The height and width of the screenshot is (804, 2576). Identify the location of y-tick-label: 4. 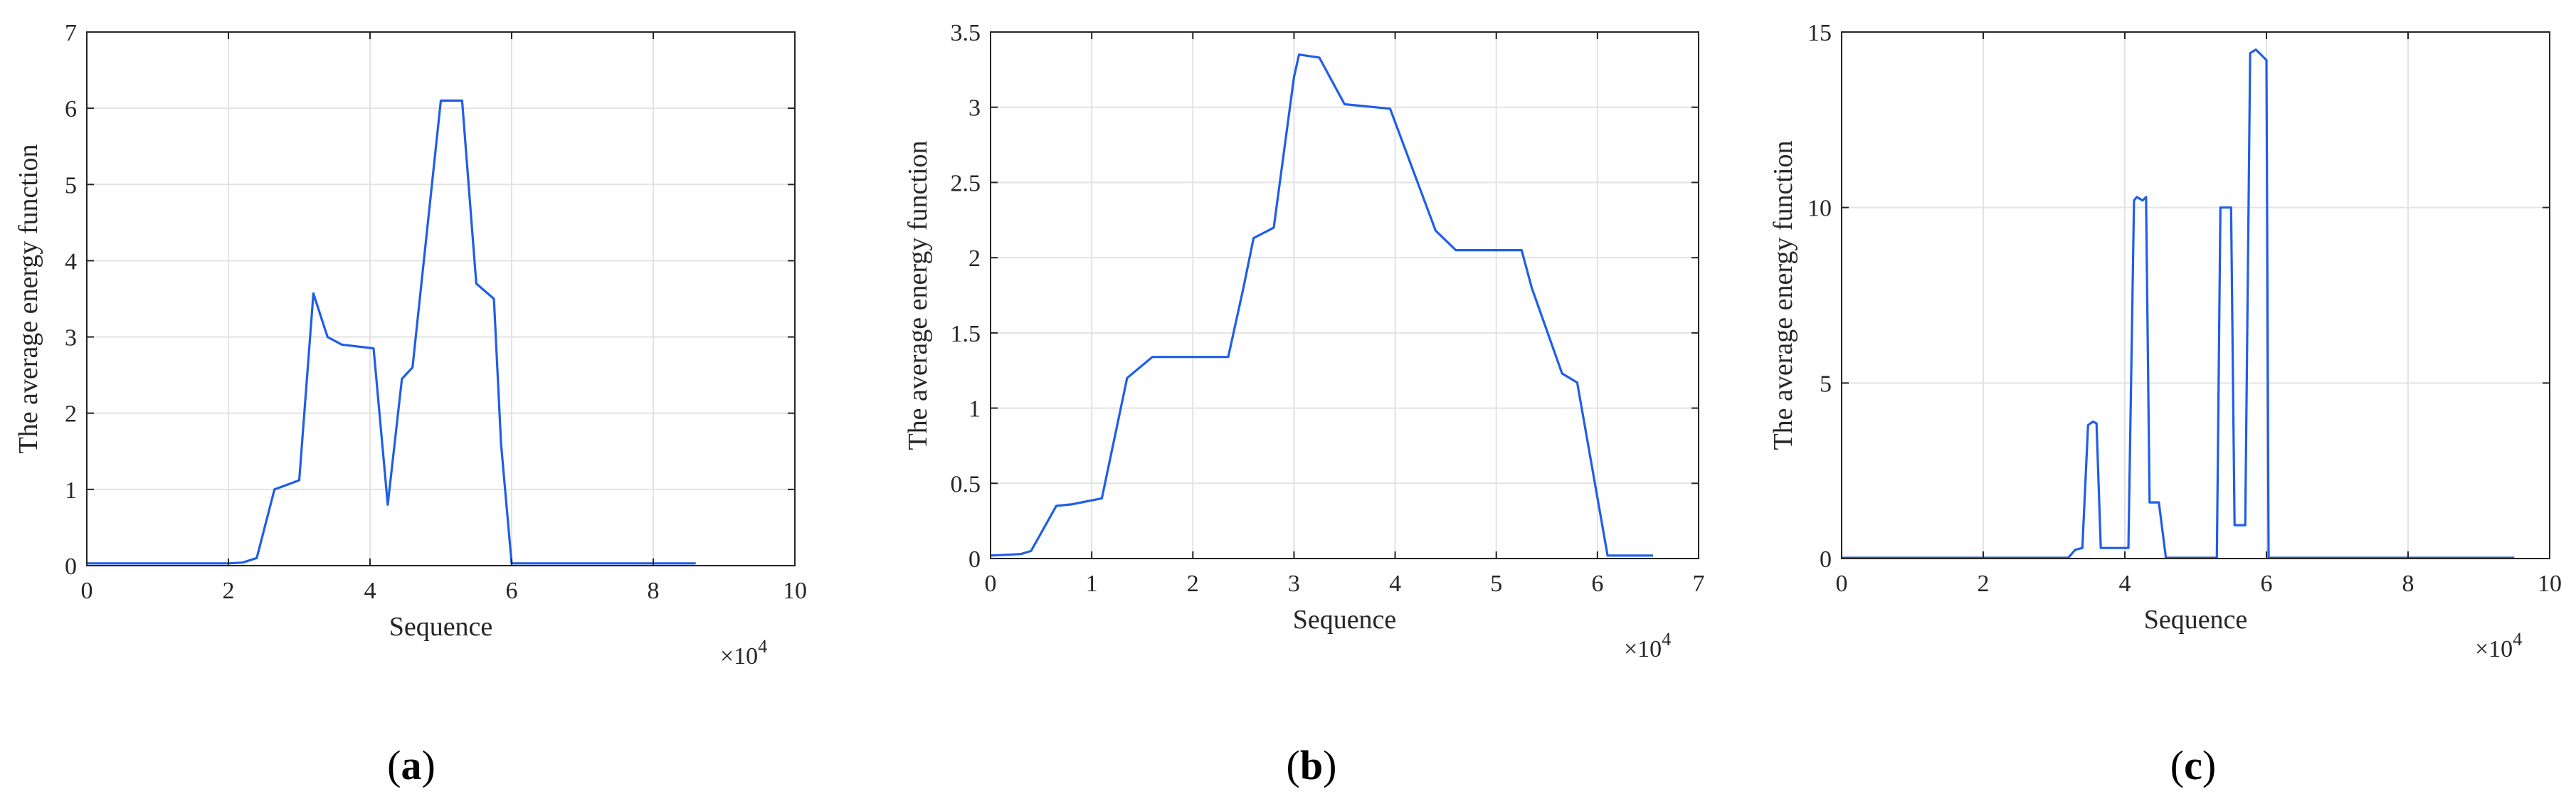
(71, 262).